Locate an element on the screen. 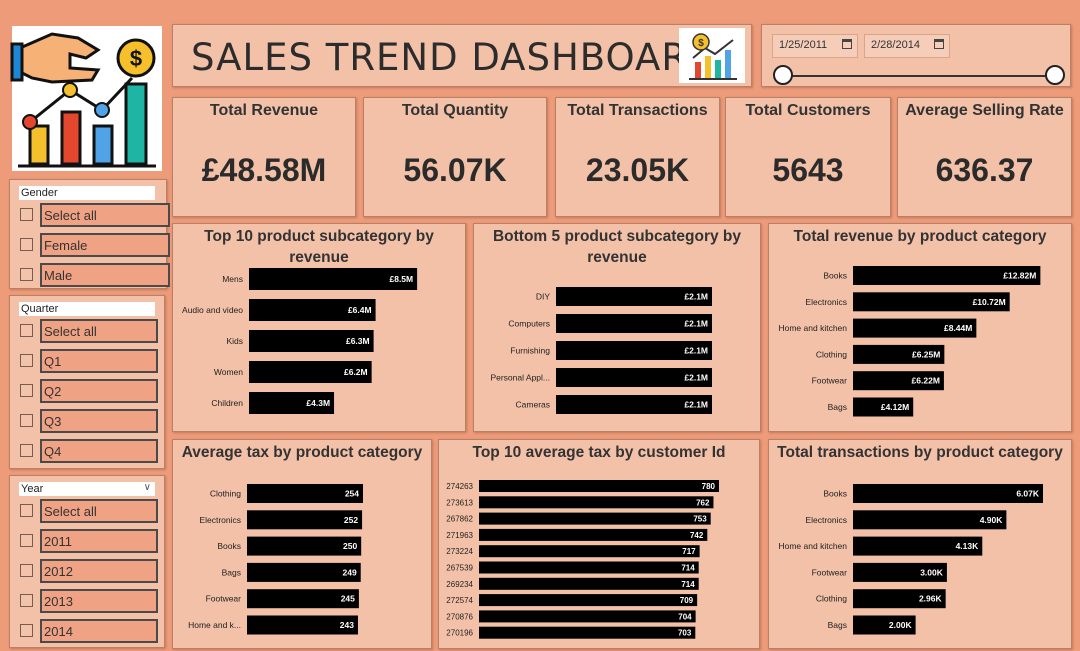  date-slider-start-handle is located at coordinates (783, 75).